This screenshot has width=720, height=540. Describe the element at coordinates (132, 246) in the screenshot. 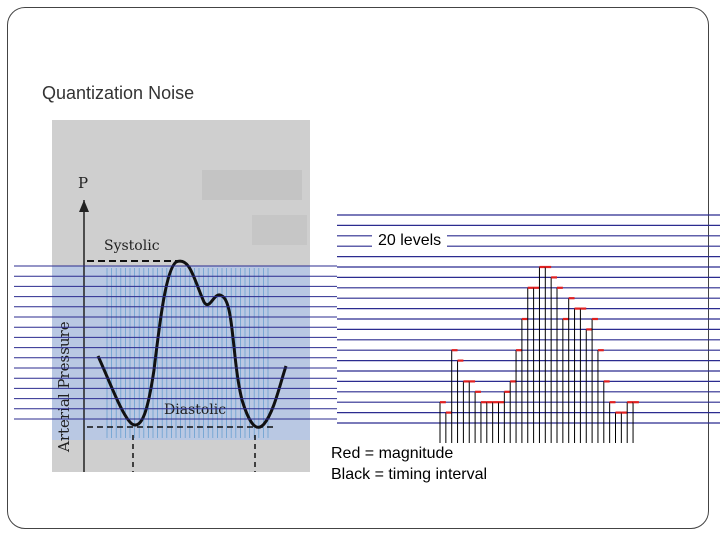

I see `systolic-label: Systolic` at that location.